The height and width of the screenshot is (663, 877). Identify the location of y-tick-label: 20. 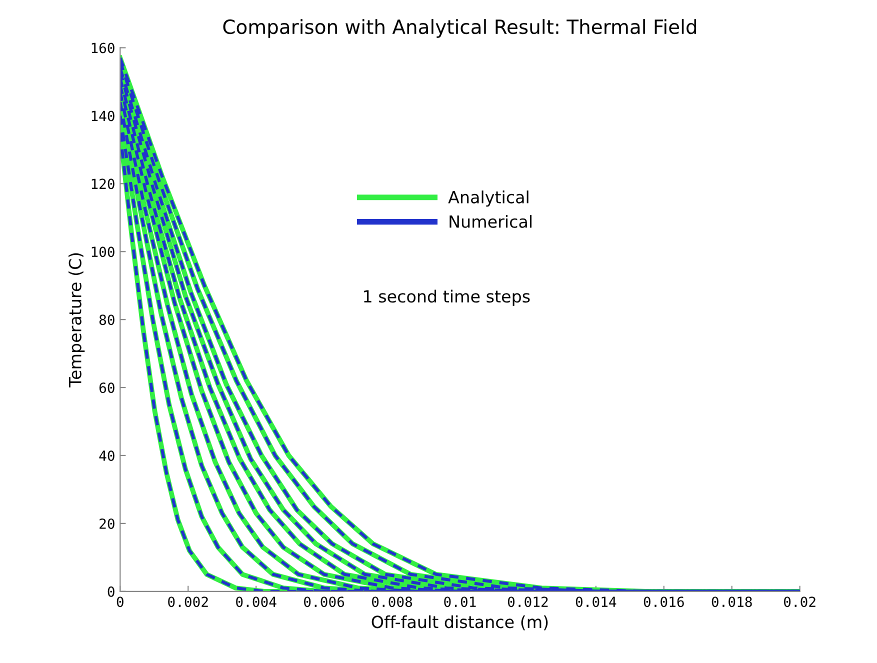
(107, 523).